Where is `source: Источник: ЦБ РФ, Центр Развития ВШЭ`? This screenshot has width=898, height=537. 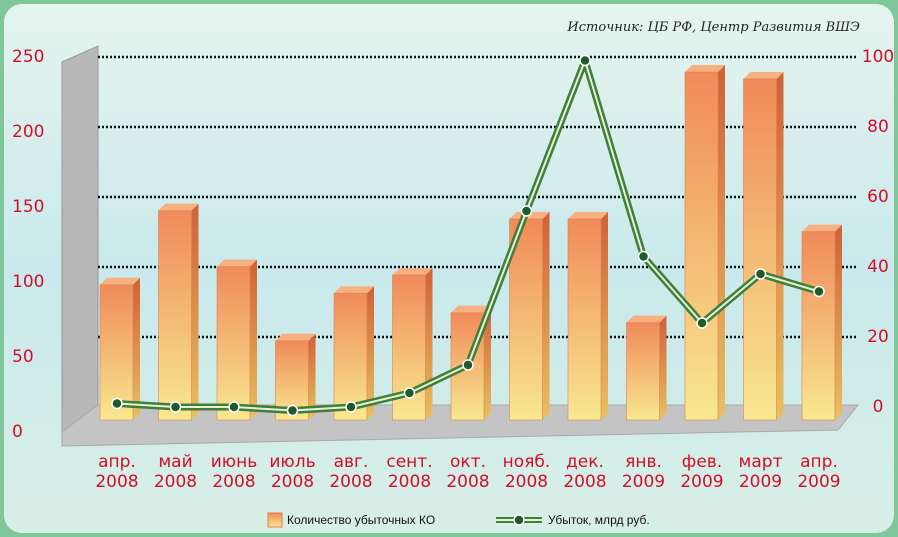 source: Источник: ЦБ РФ, Центр Развития ВШЭ is located at coordinates (713, 27).